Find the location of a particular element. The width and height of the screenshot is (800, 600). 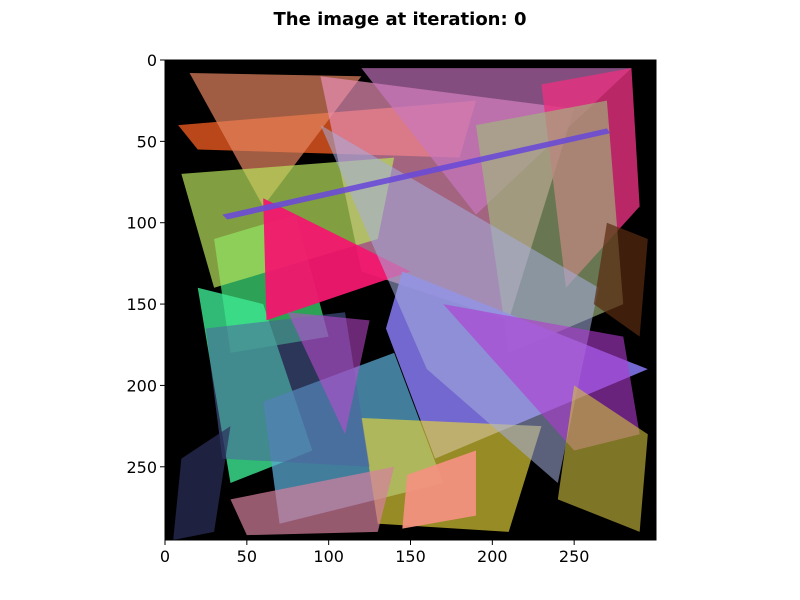

x-tick-label: 100 is located at coordinates (328, 556).